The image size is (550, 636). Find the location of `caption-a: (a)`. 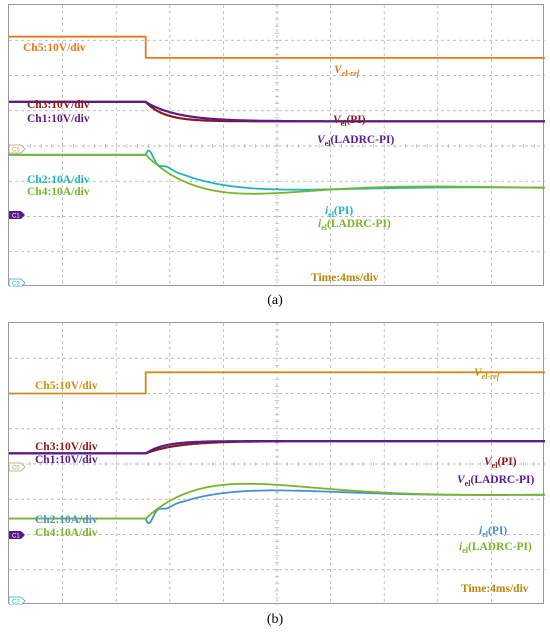

caption-a: (a) is located at coordinates (275, 300).